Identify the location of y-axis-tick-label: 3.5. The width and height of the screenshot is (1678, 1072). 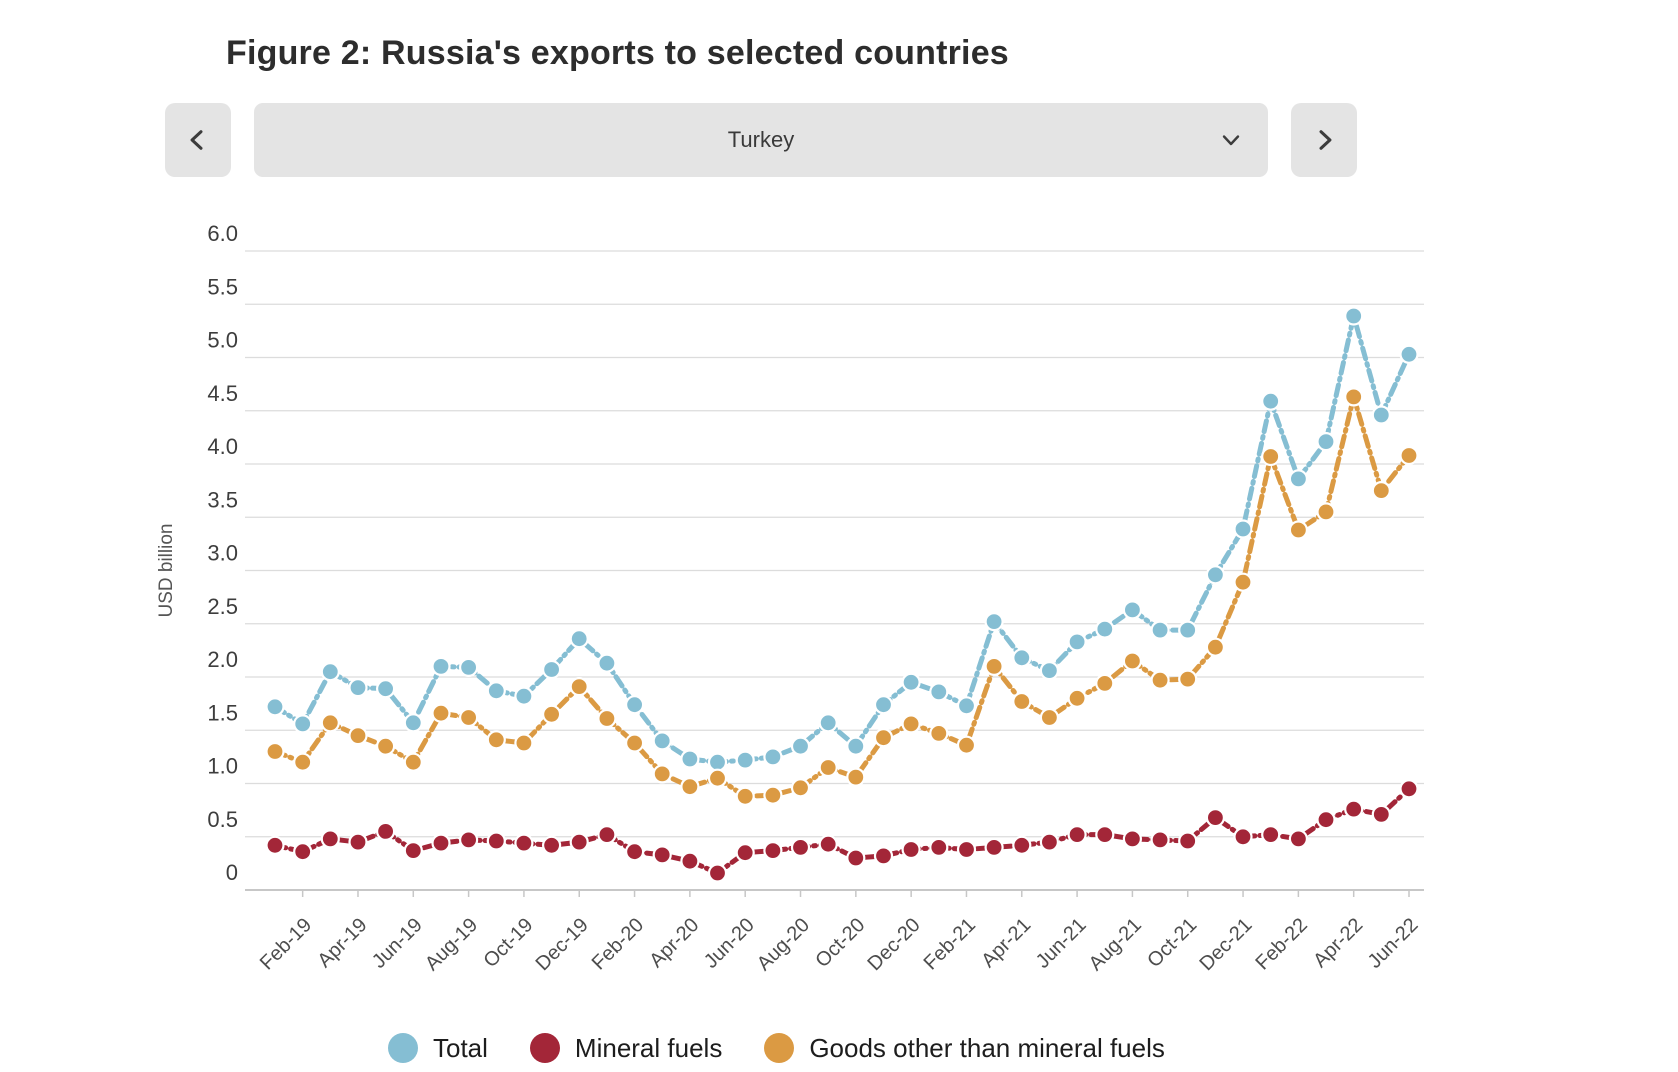
(222, 499).